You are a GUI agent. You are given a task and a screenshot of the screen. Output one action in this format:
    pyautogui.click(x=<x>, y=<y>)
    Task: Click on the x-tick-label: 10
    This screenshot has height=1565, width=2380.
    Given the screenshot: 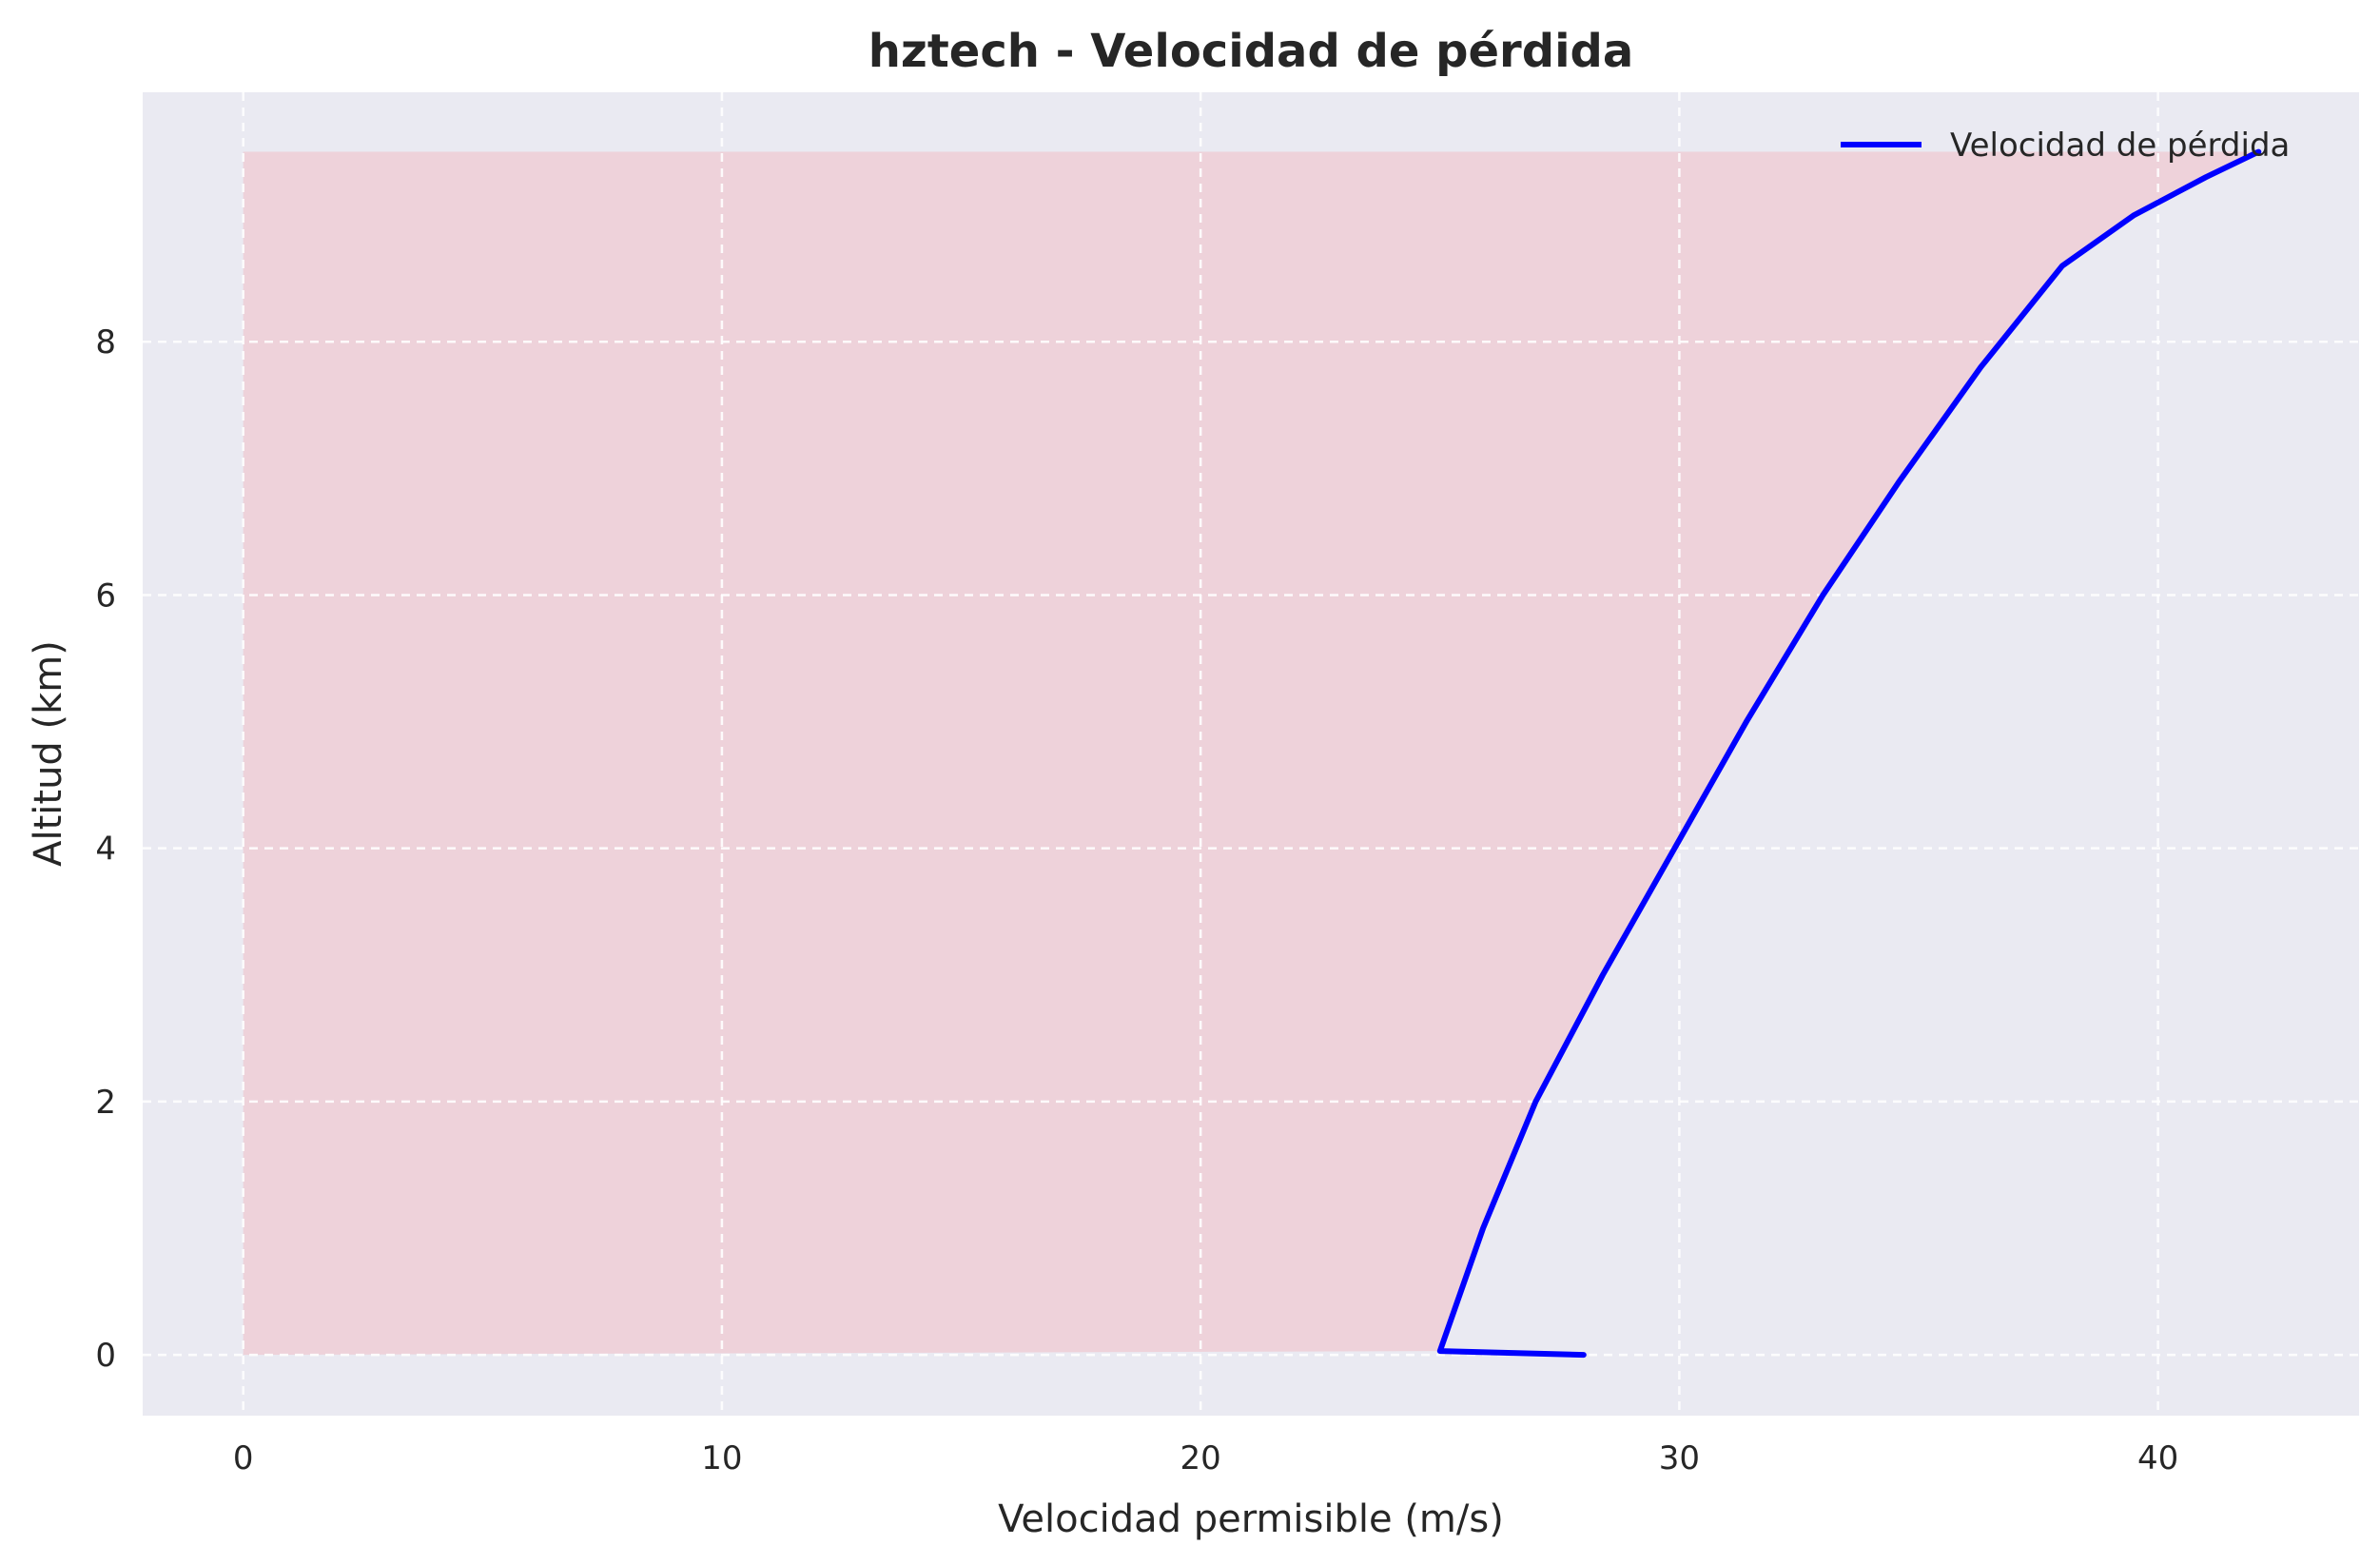 What is the action you would take?
    pyautogui.click(x=722, y=1458)
    